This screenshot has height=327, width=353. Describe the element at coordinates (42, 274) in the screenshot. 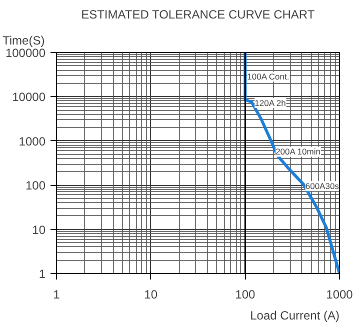

I see `y-tick-label: 1` at that location.